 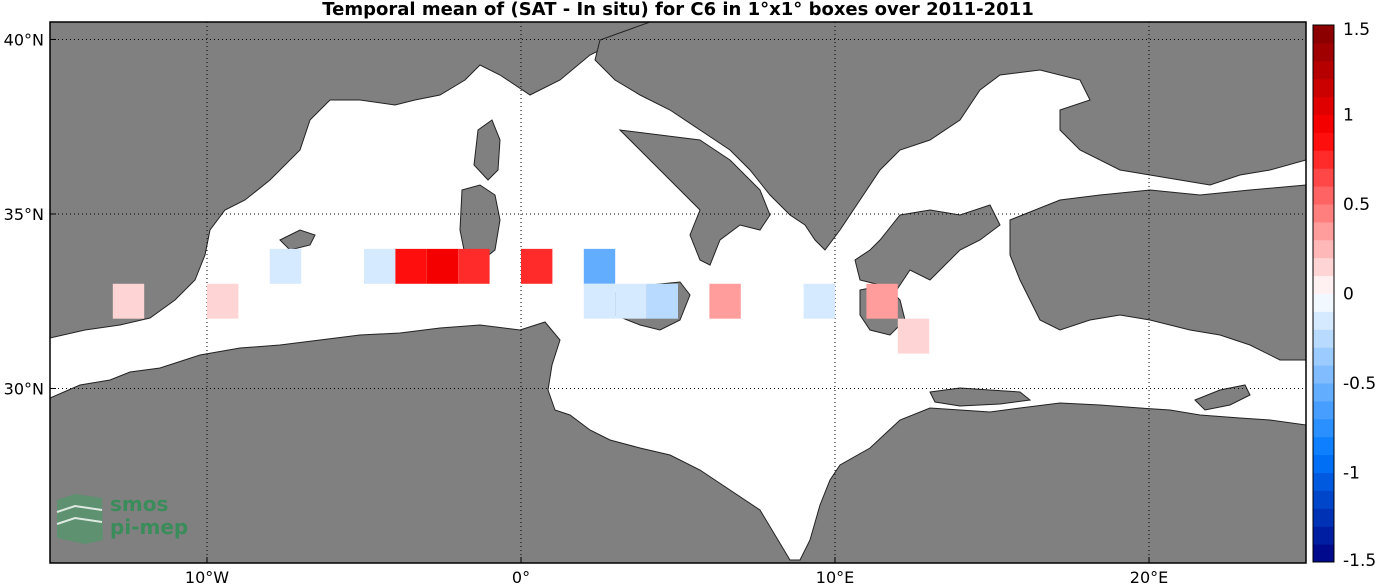 I want to click on logo-line-pi-mep: pi-mep, so click(x=149, y=527).